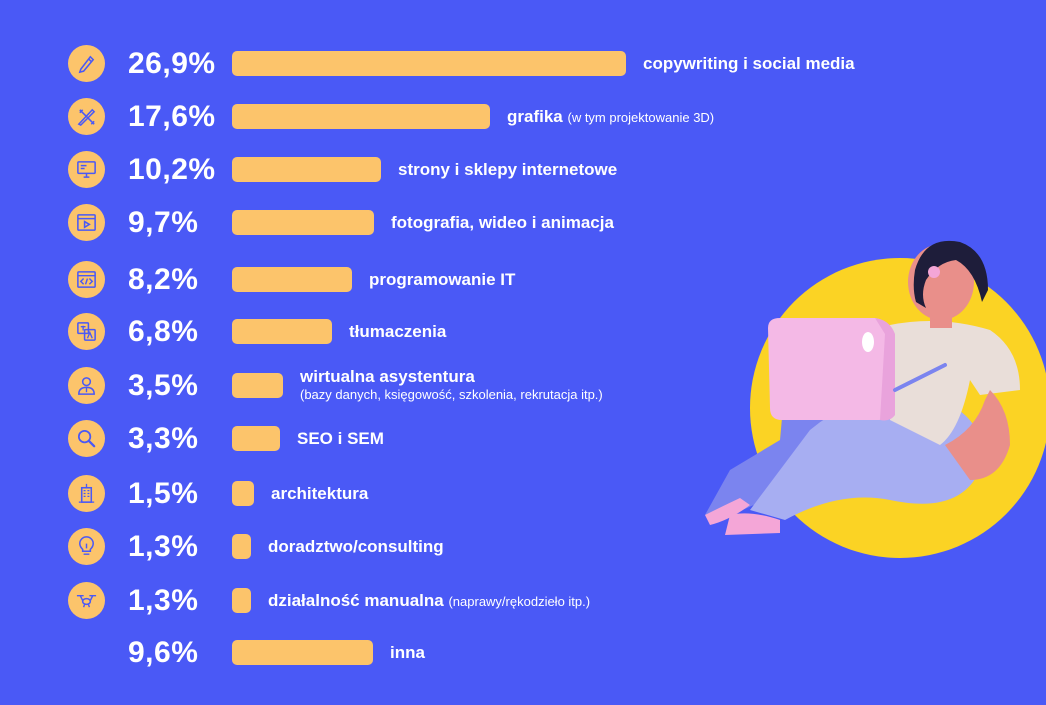  Describe the element at coordinates (86, 116) in the screenshot. I see `pencil-ruler-icon` at that location.